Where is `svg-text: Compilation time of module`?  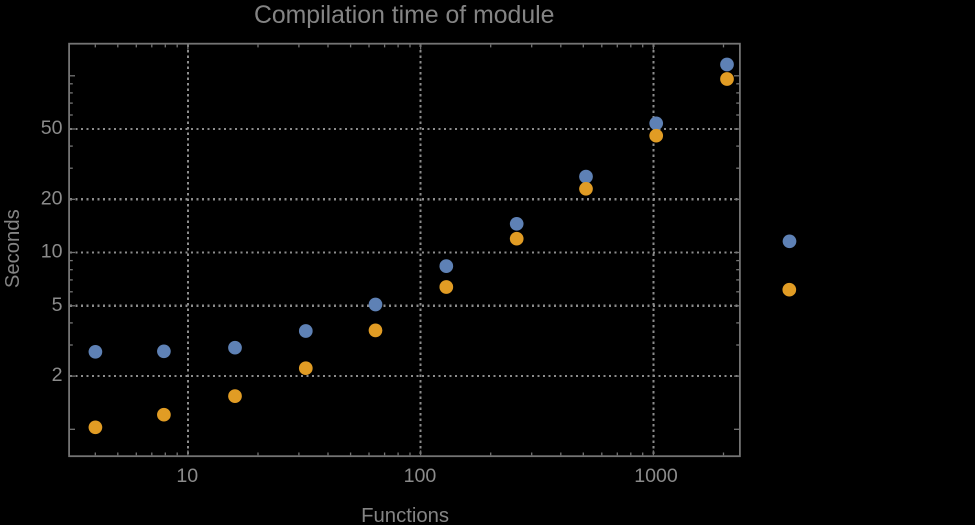
svg-text: Compilation time of module is located at coordinates (404, 15).